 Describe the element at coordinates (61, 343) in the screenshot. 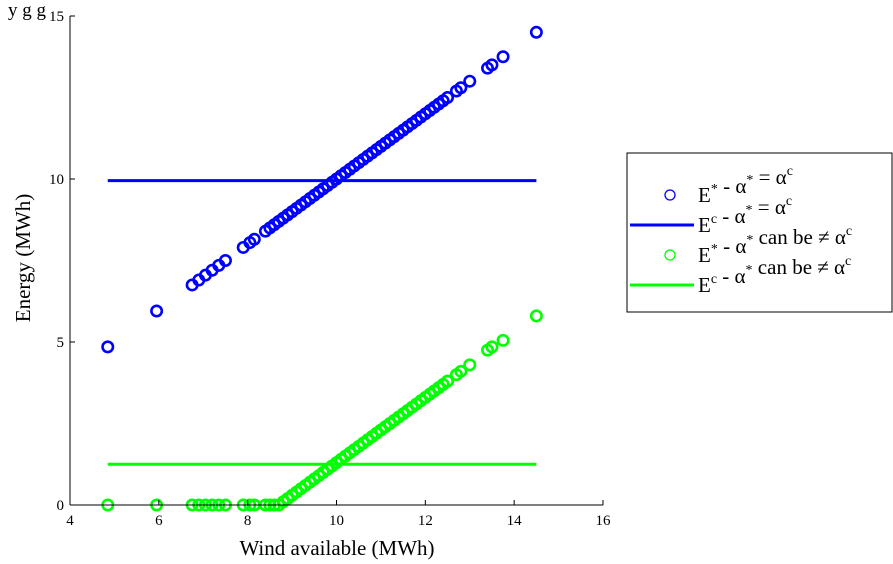

I see `y-tick-label: 5` at that location.